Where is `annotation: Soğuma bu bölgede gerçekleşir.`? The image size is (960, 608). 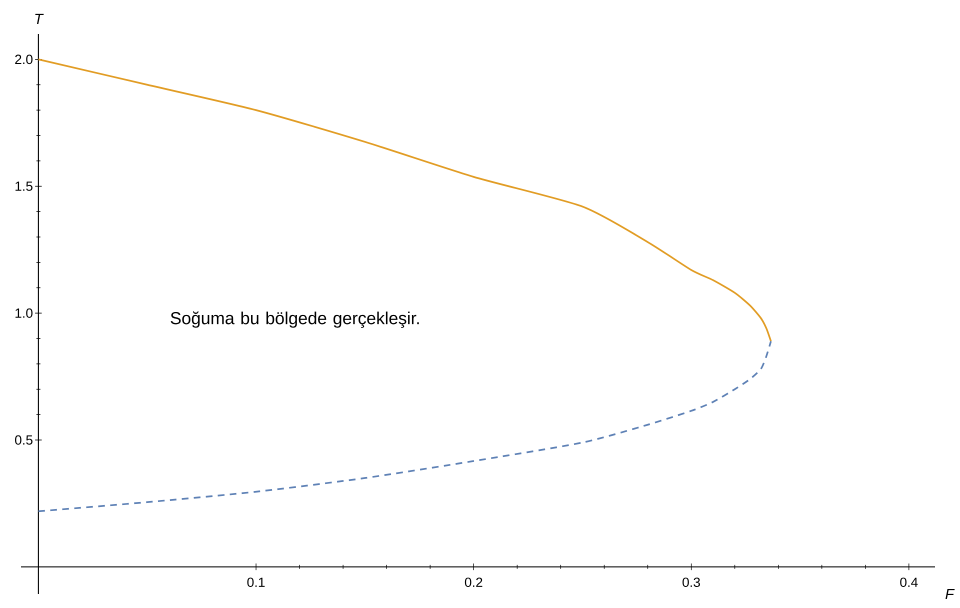
annotation: Soğuma bu bölgede gerçekleşir. is located at coordinates (294, 319).